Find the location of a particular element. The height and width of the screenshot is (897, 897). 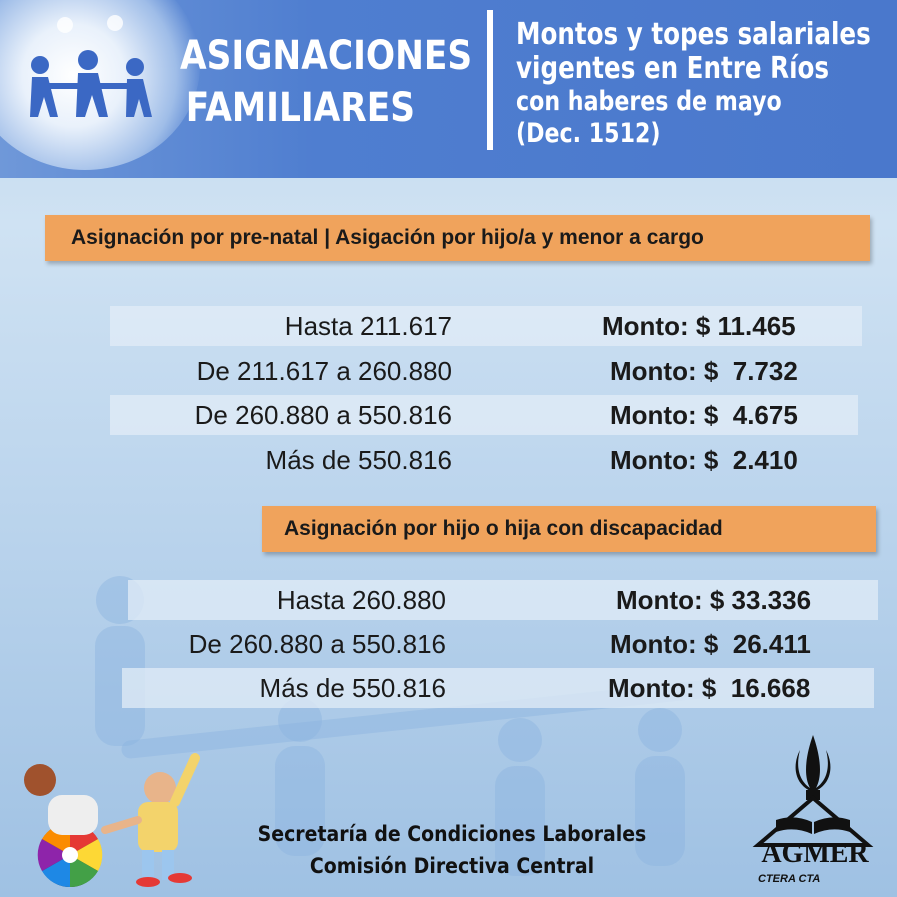

page-title: ASIGNACIONES FAMILIARES is located at coordinates (326, 82).